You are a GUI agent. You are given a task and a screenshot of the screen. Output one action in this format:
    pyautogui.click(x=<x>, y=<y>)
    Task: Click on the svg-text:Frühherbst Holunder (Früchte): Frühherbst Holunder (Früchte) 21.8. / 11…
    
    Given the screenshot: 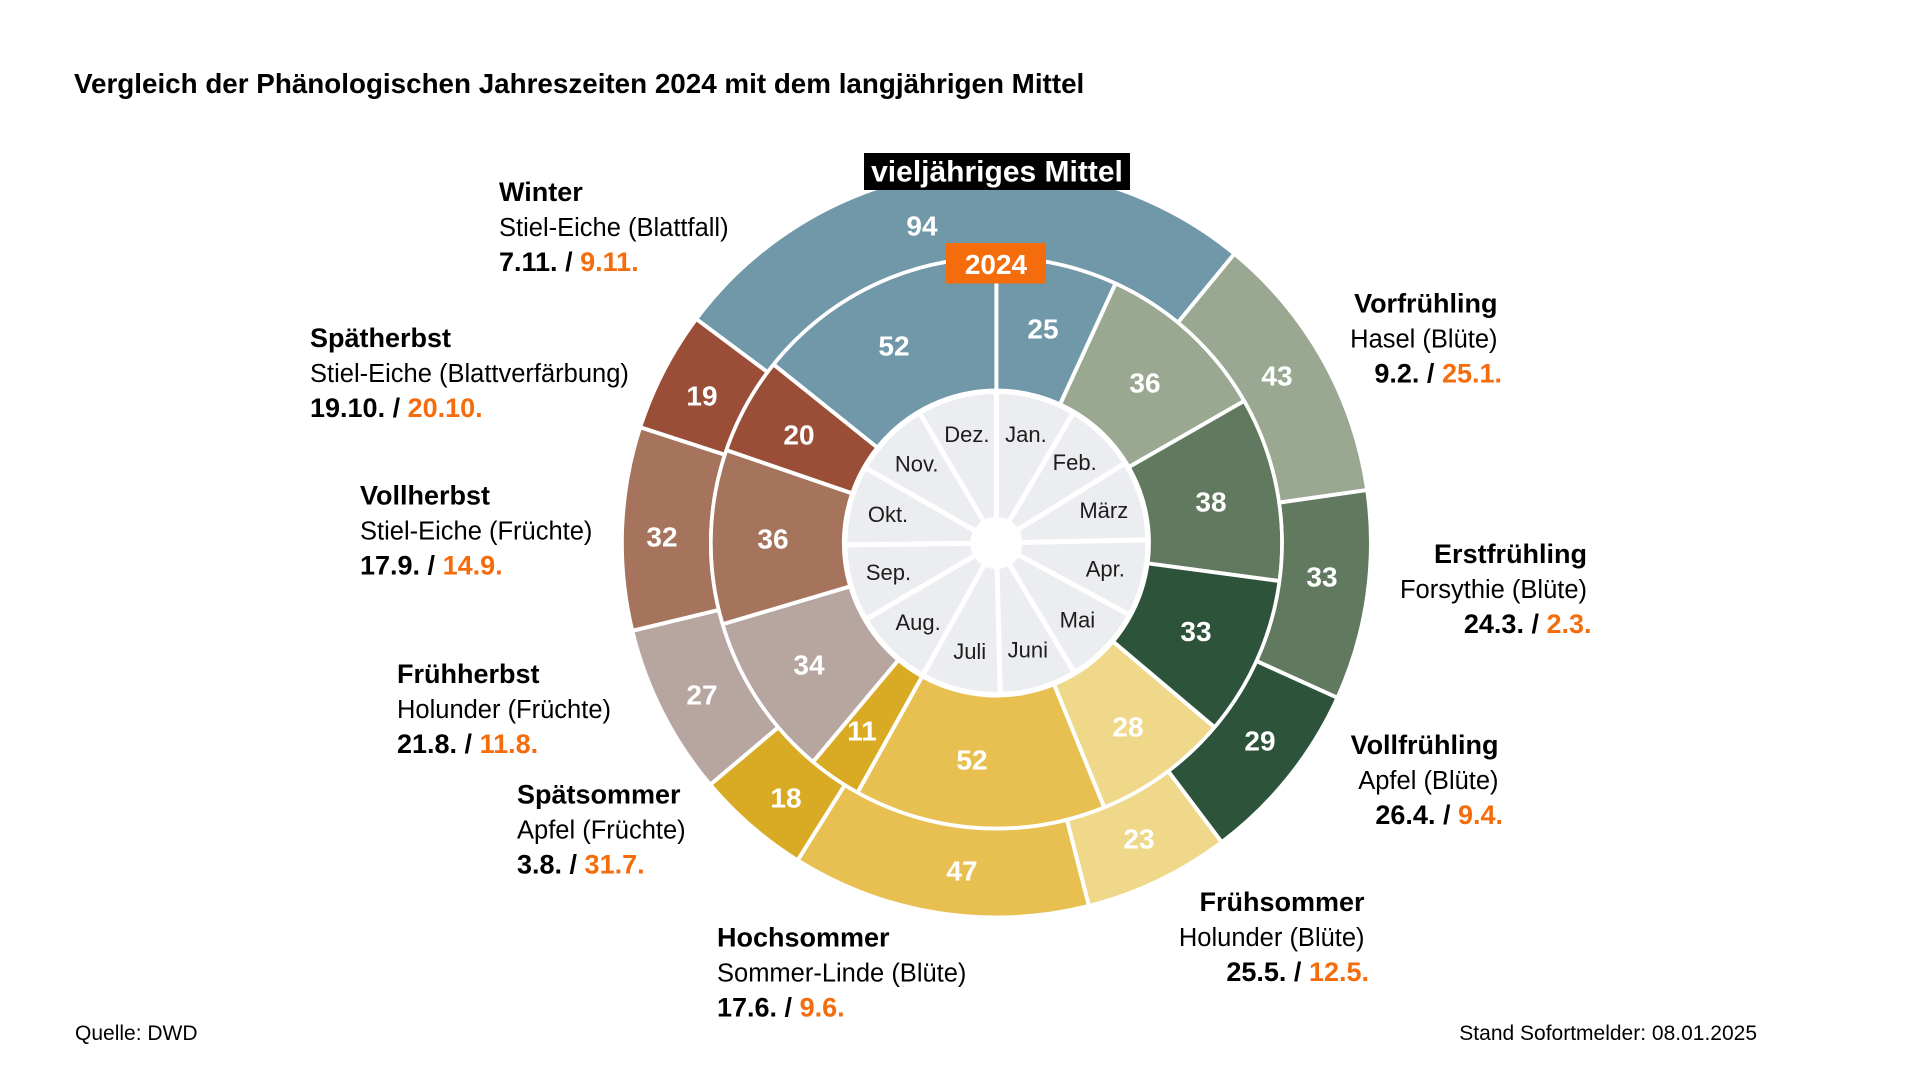 What is the action you would take?
    pyautogui.click(x=506, y=709)
    